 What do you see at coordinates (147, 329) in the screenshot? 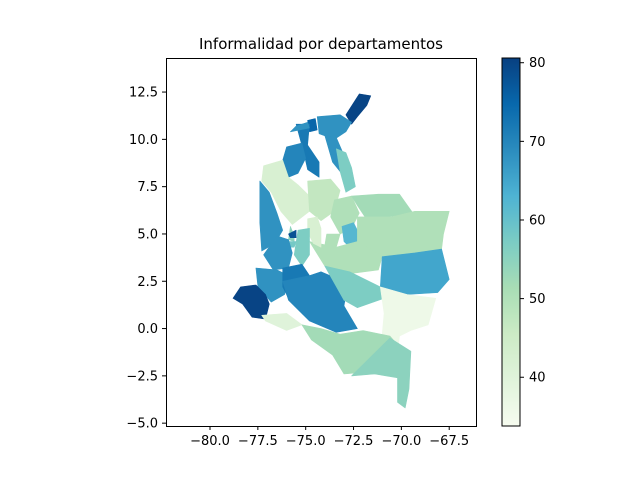
I see `y-tick-label: 0.0` at bounding box center [147, 329].